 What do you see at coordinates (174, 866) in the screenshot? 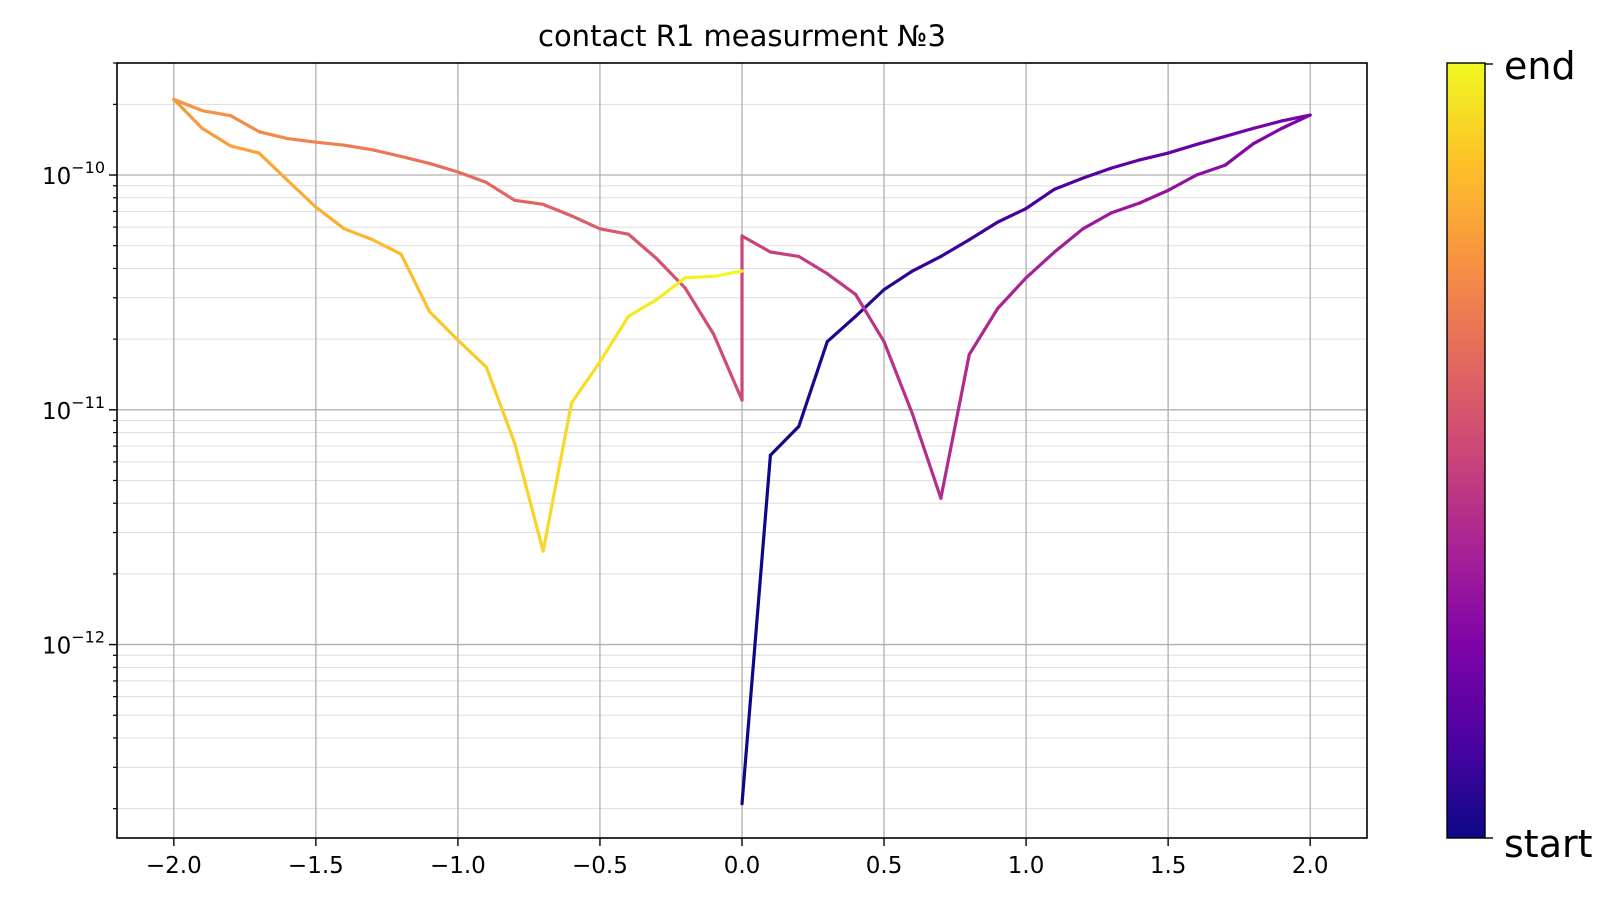
I see `x-tick-label: −2.0` at bounding box center [174, 866].